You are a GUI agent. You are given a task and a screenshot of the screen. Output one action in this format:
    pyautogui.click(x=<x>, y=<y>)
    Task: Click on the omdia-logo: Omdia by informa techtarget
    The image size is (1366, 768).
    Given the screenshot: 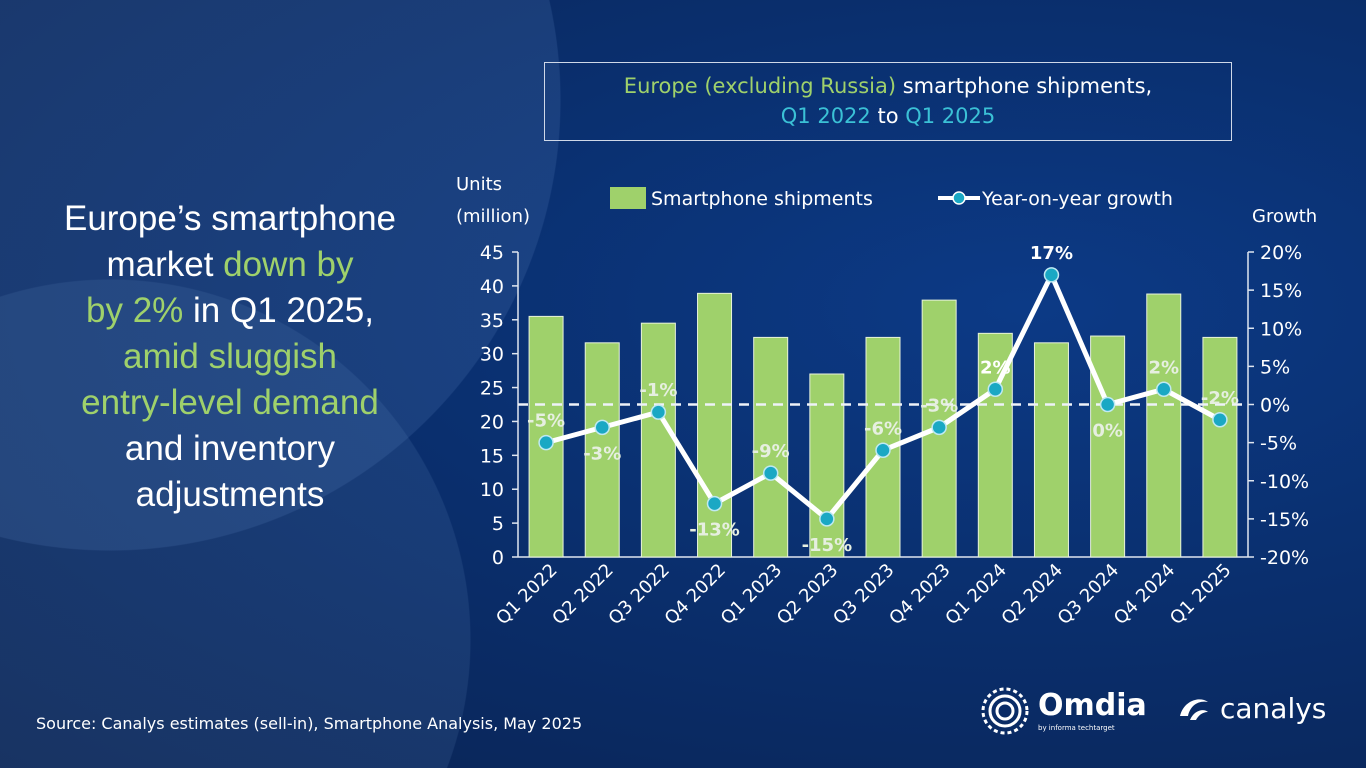 What is the action you would take?
    pyautogui.click(x=1063, y=711)
    